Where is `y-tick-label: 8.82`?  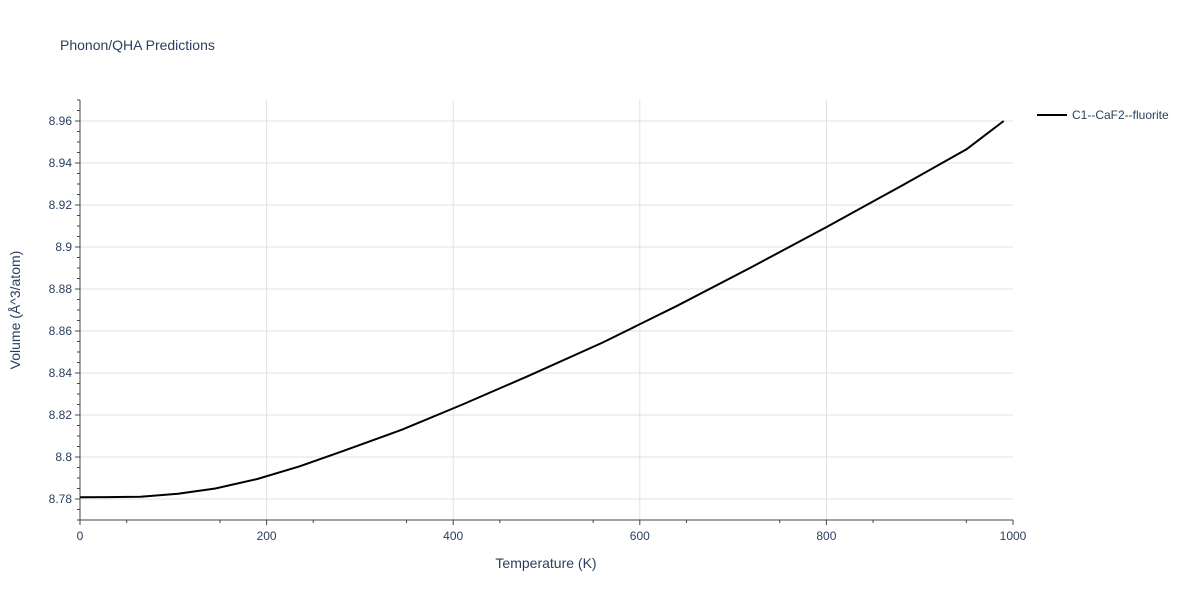
y-tick-label: 8.82 is located at coordinates (61, 415).